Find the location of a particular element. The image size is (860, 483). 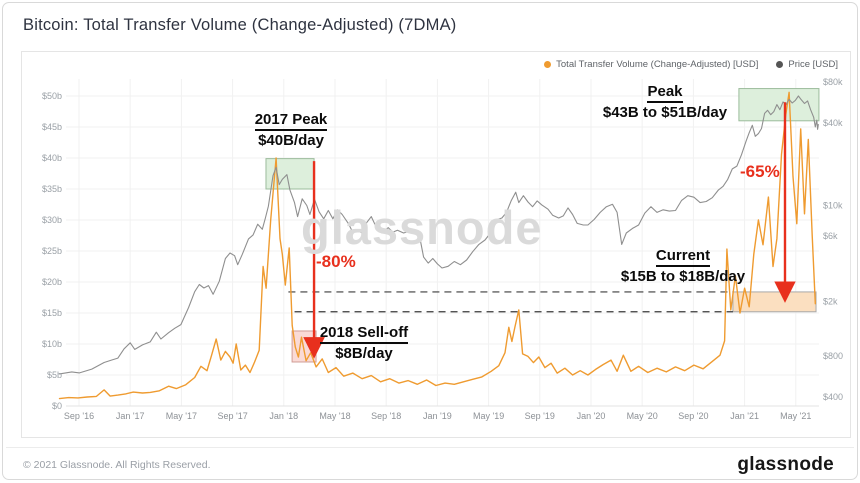

legend-item-price-label: Price [USD] is located at coordinates (813, 64).